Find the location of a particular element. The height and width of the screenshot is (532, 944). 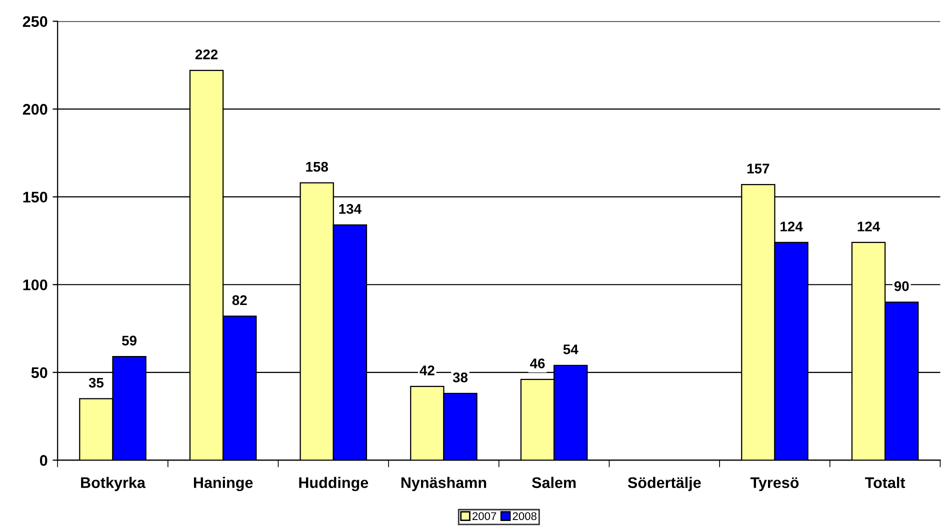

data-label: 222 is located at coordinates (206, 55).